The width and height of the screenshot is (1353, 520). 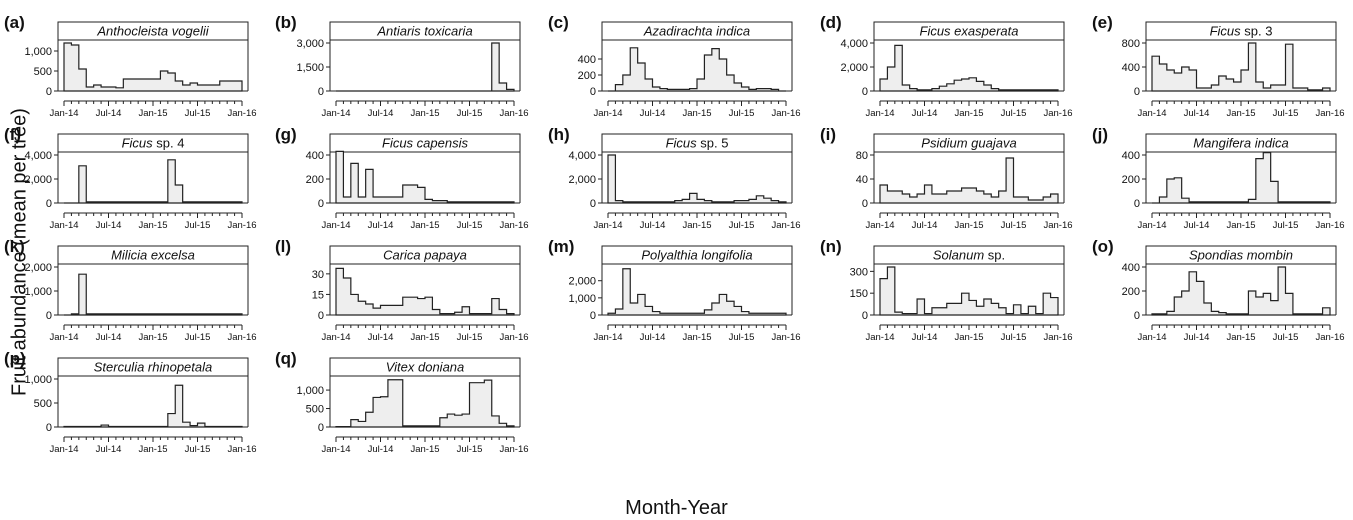 What do you see at coordinates (283, 246) in the screenshot?
I see `panel-letter: (l)` at bounding box center [283, 246].